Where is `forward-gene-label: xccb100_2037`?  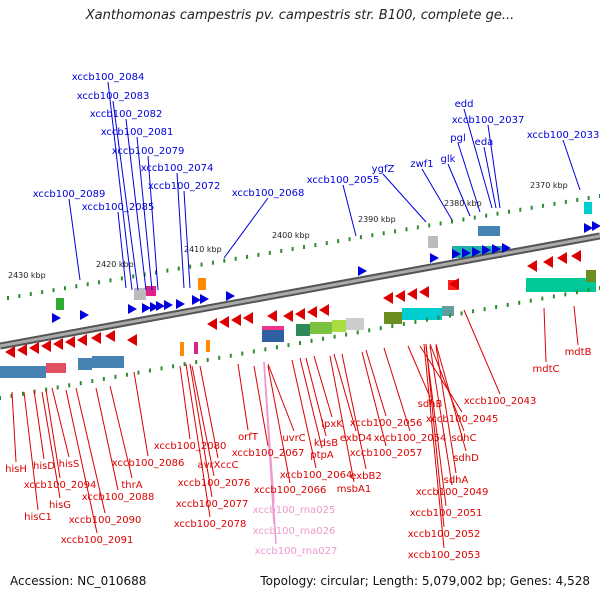 forward-gene-label: xccb100_2037 is located at coordinates (488, 120).